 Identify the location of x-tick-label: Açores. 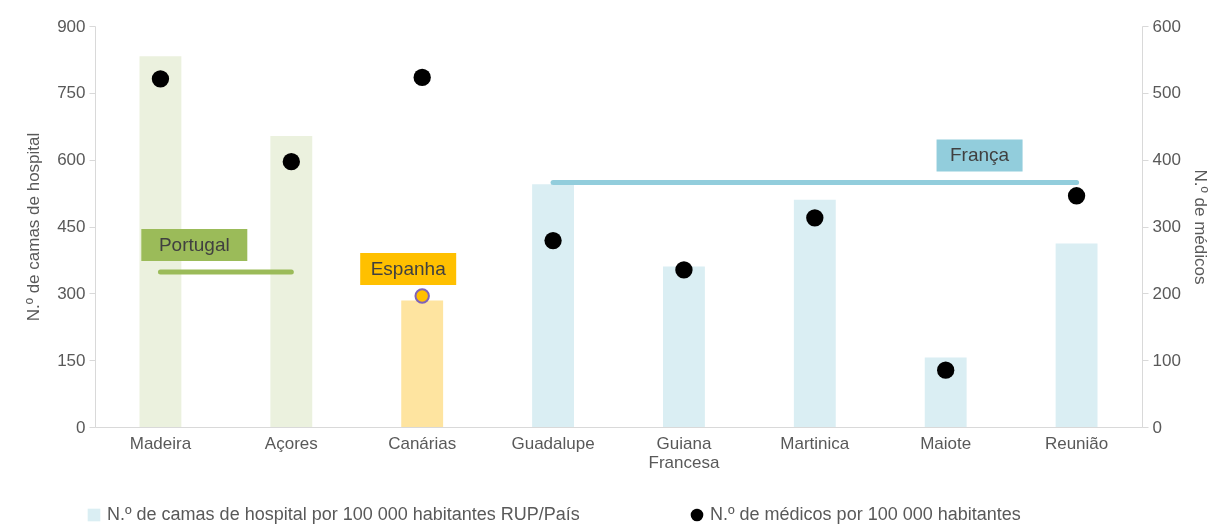
(291, 443).